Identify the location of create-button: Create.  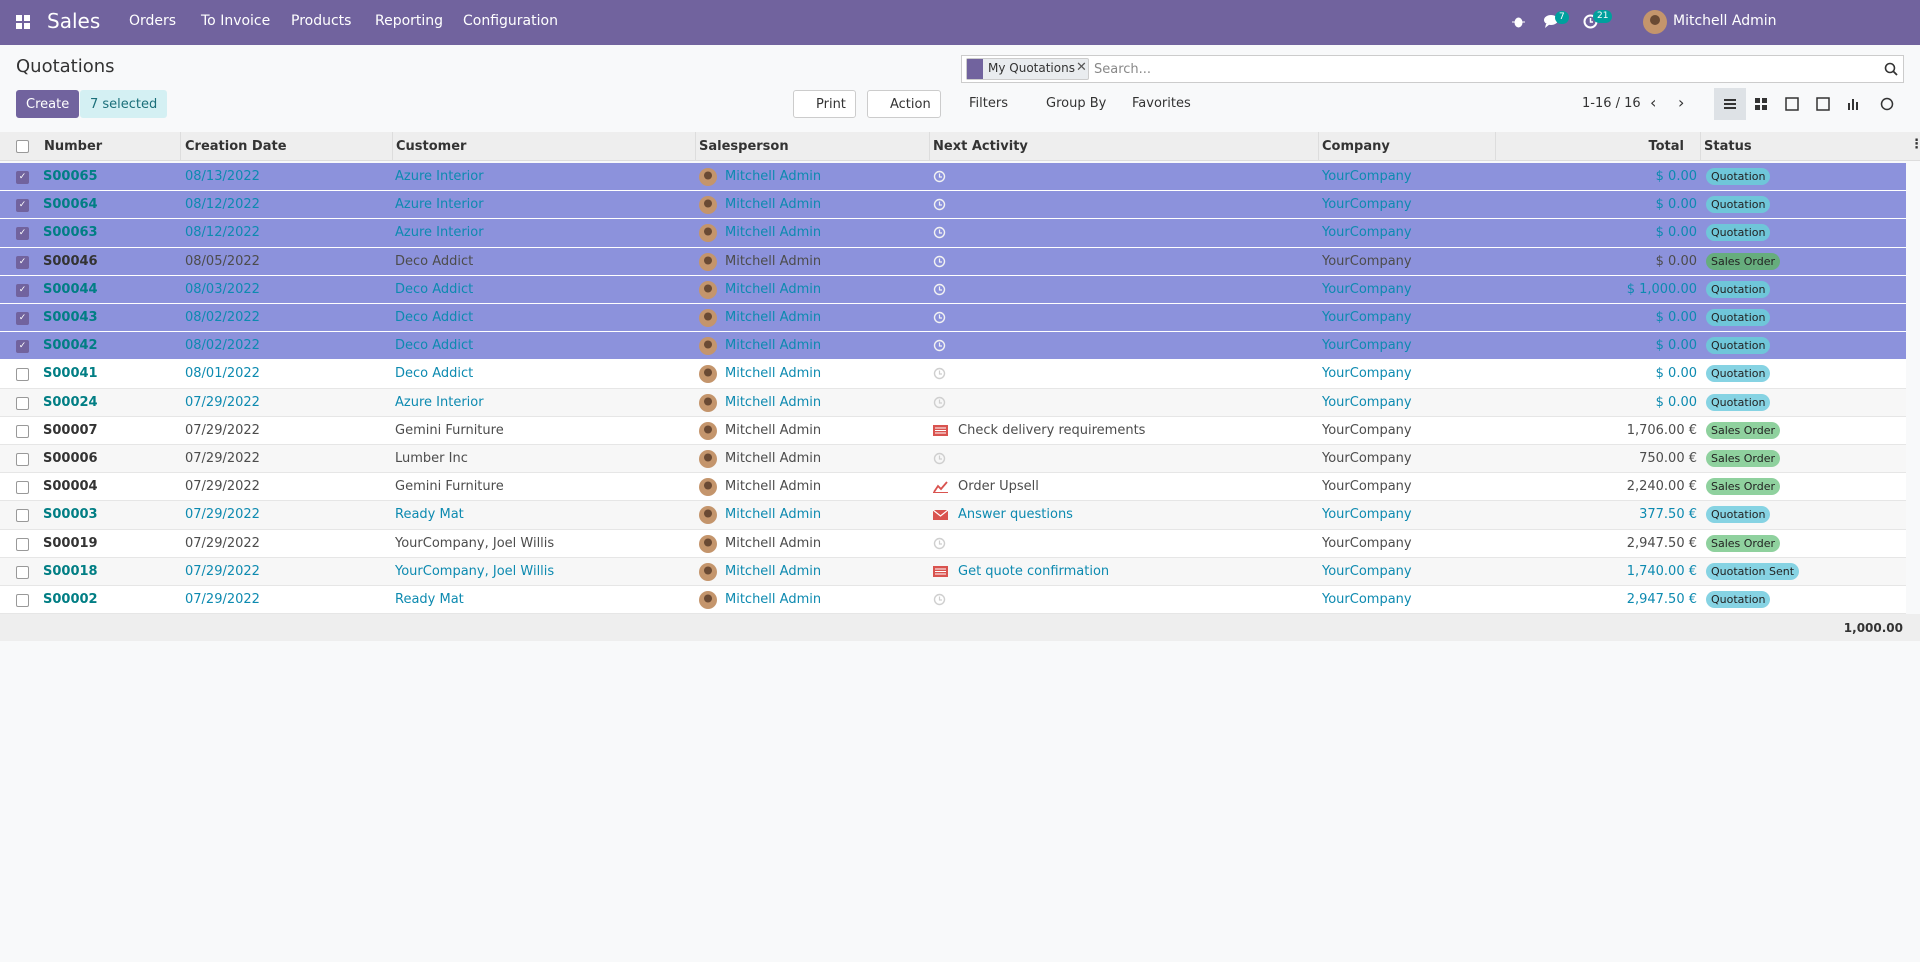
(48, 104).